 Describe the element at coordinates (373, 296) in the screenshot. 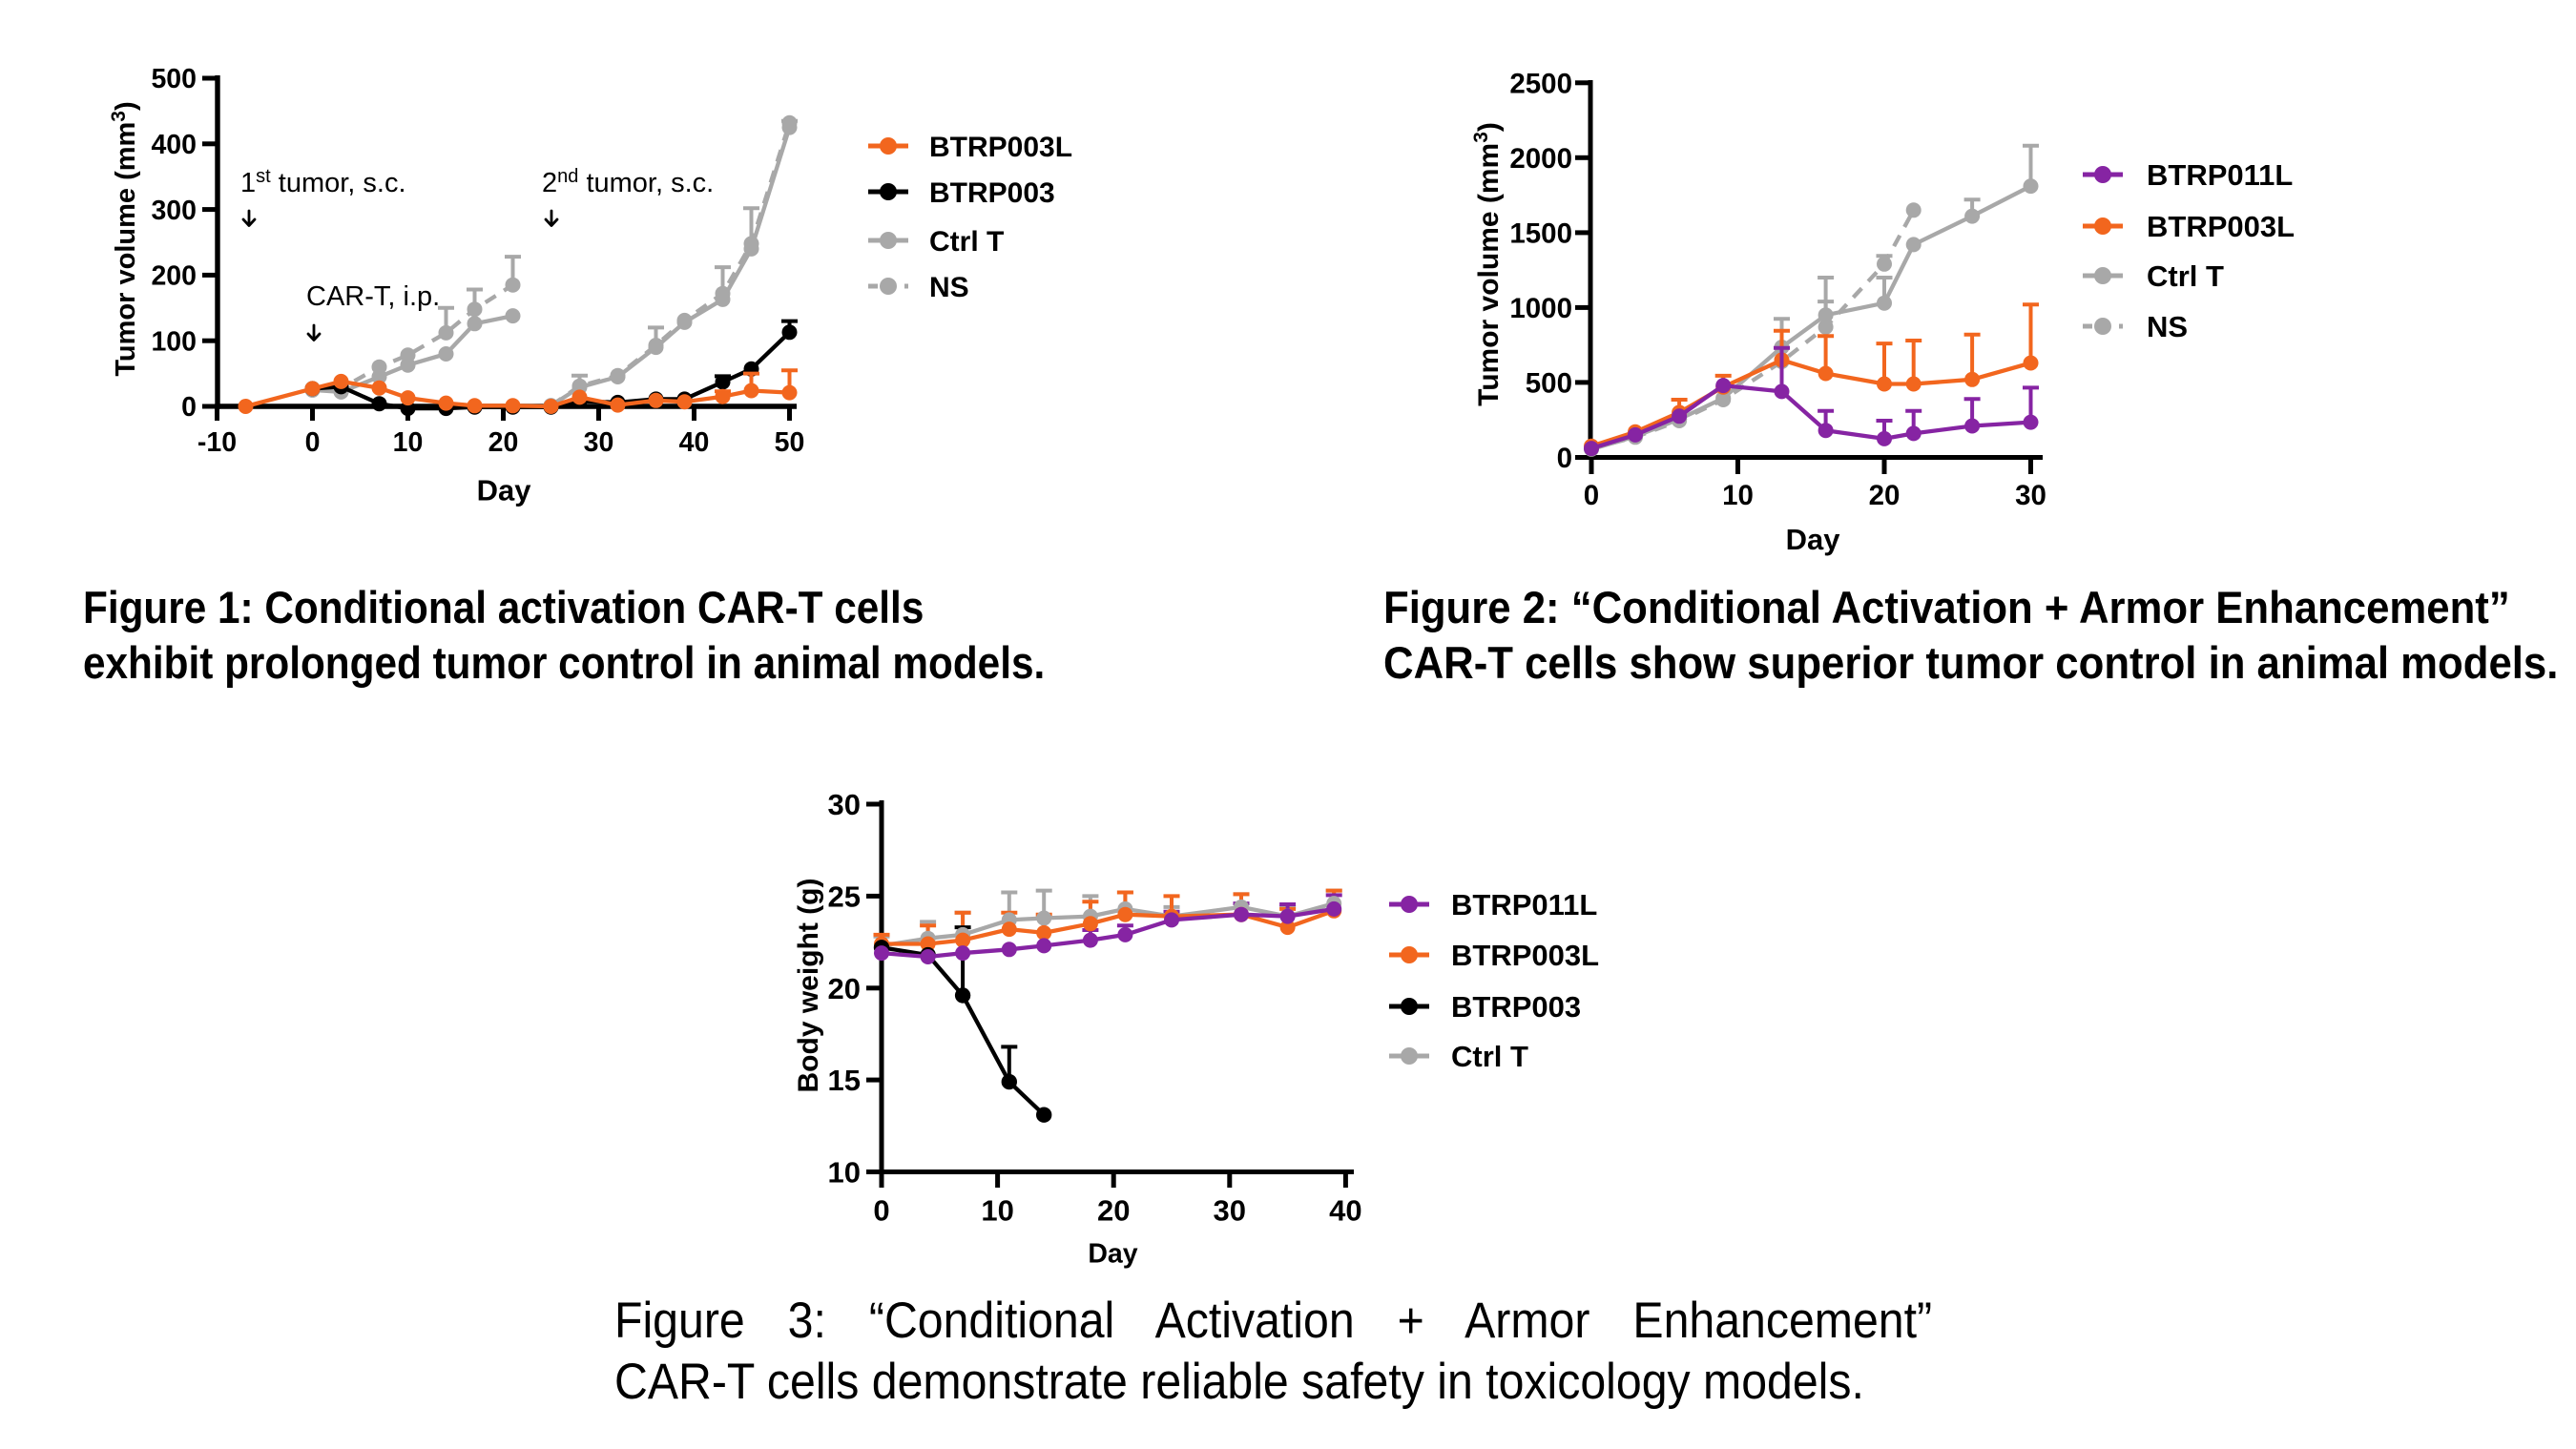

I see `svg-text: CAR-T, i.p.` at that location.